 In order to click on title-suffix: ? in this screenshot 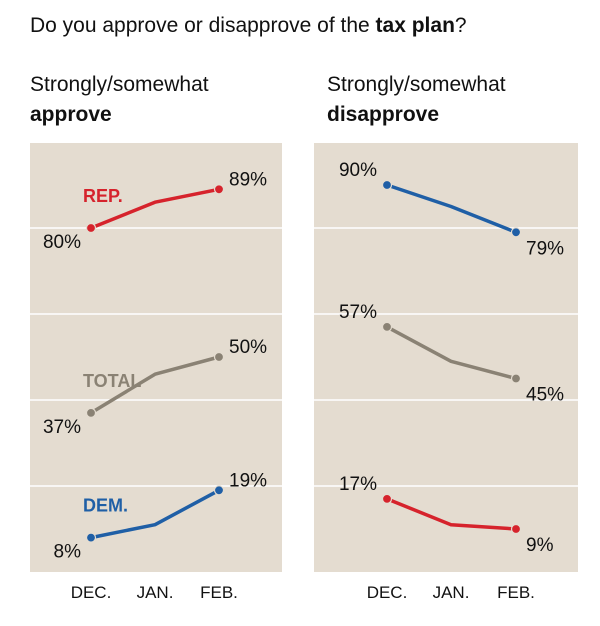, I will do `click(460, 25)`.